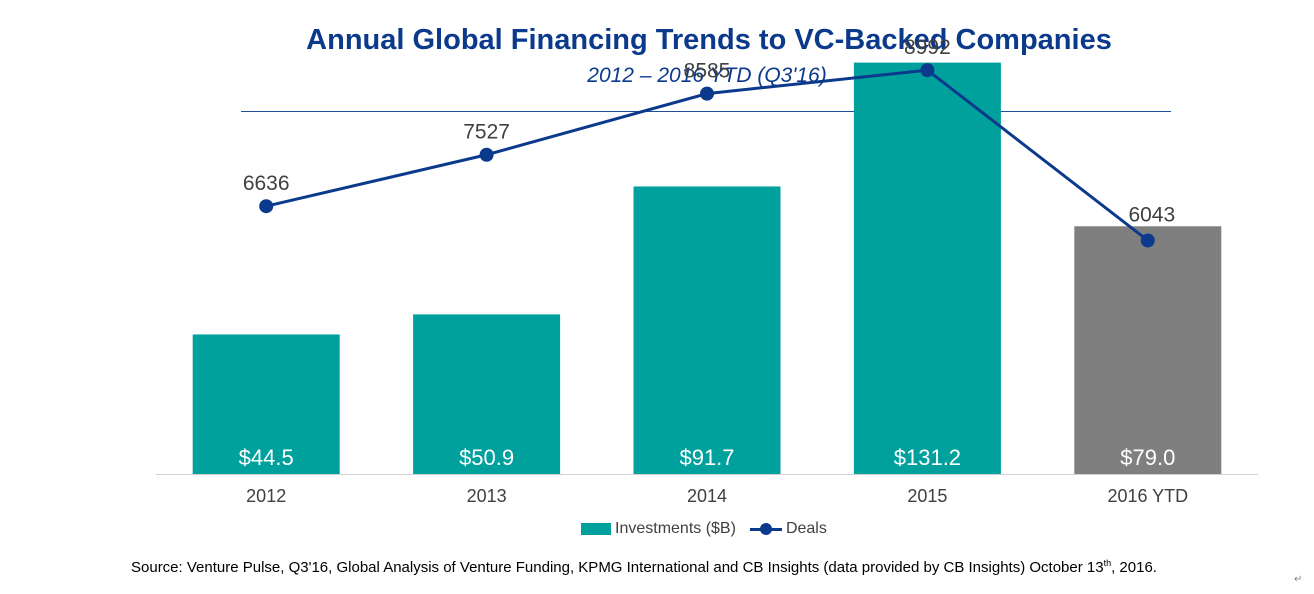  What do you see at coordinates (1298, 579) in the screenshot?
I see `paragraph-mark: ↵` at bounding box center [1298, 579].